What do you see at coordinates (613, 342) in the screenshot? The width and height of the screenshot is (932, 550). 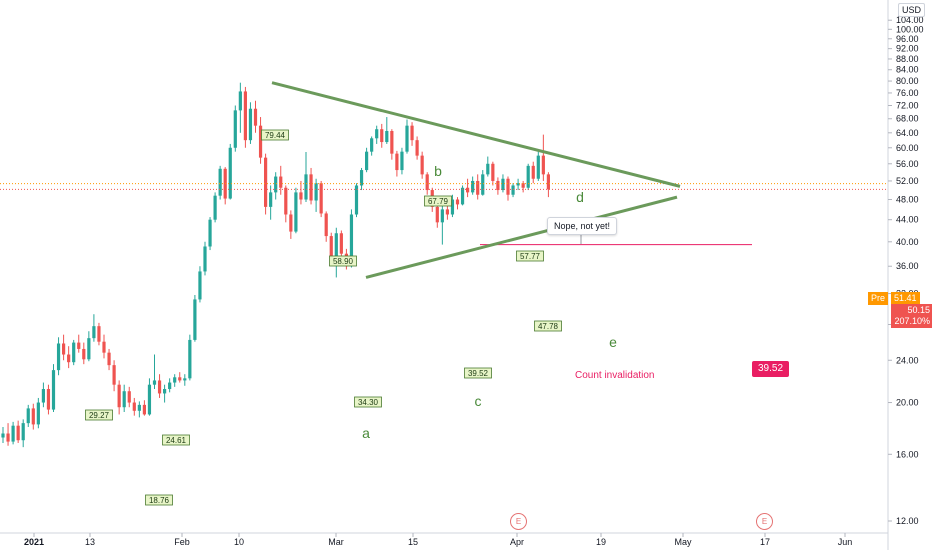 I see `wave-label-e: e` at bounding box center [613, 342].